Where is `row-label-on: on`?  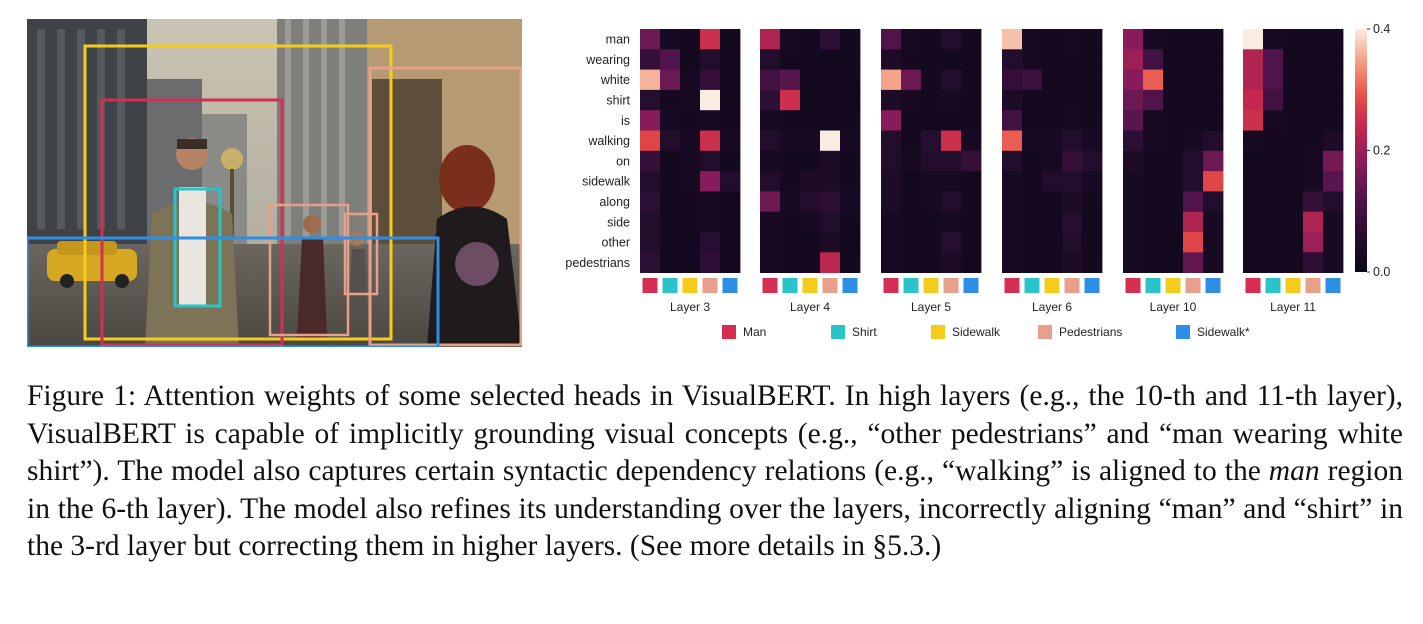
row-label-on: on is located at coordinates (623, 161).